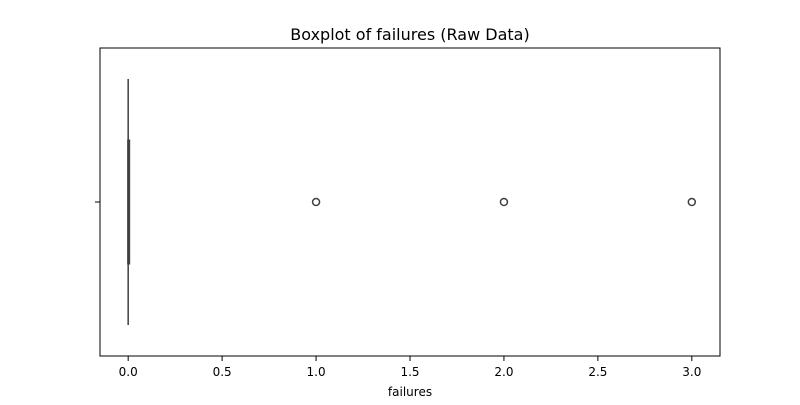  What do you see at coordinates (128, 372) in the screenshot?
I see `x-tick-label: 0.0` at bounding box center [128, 372].